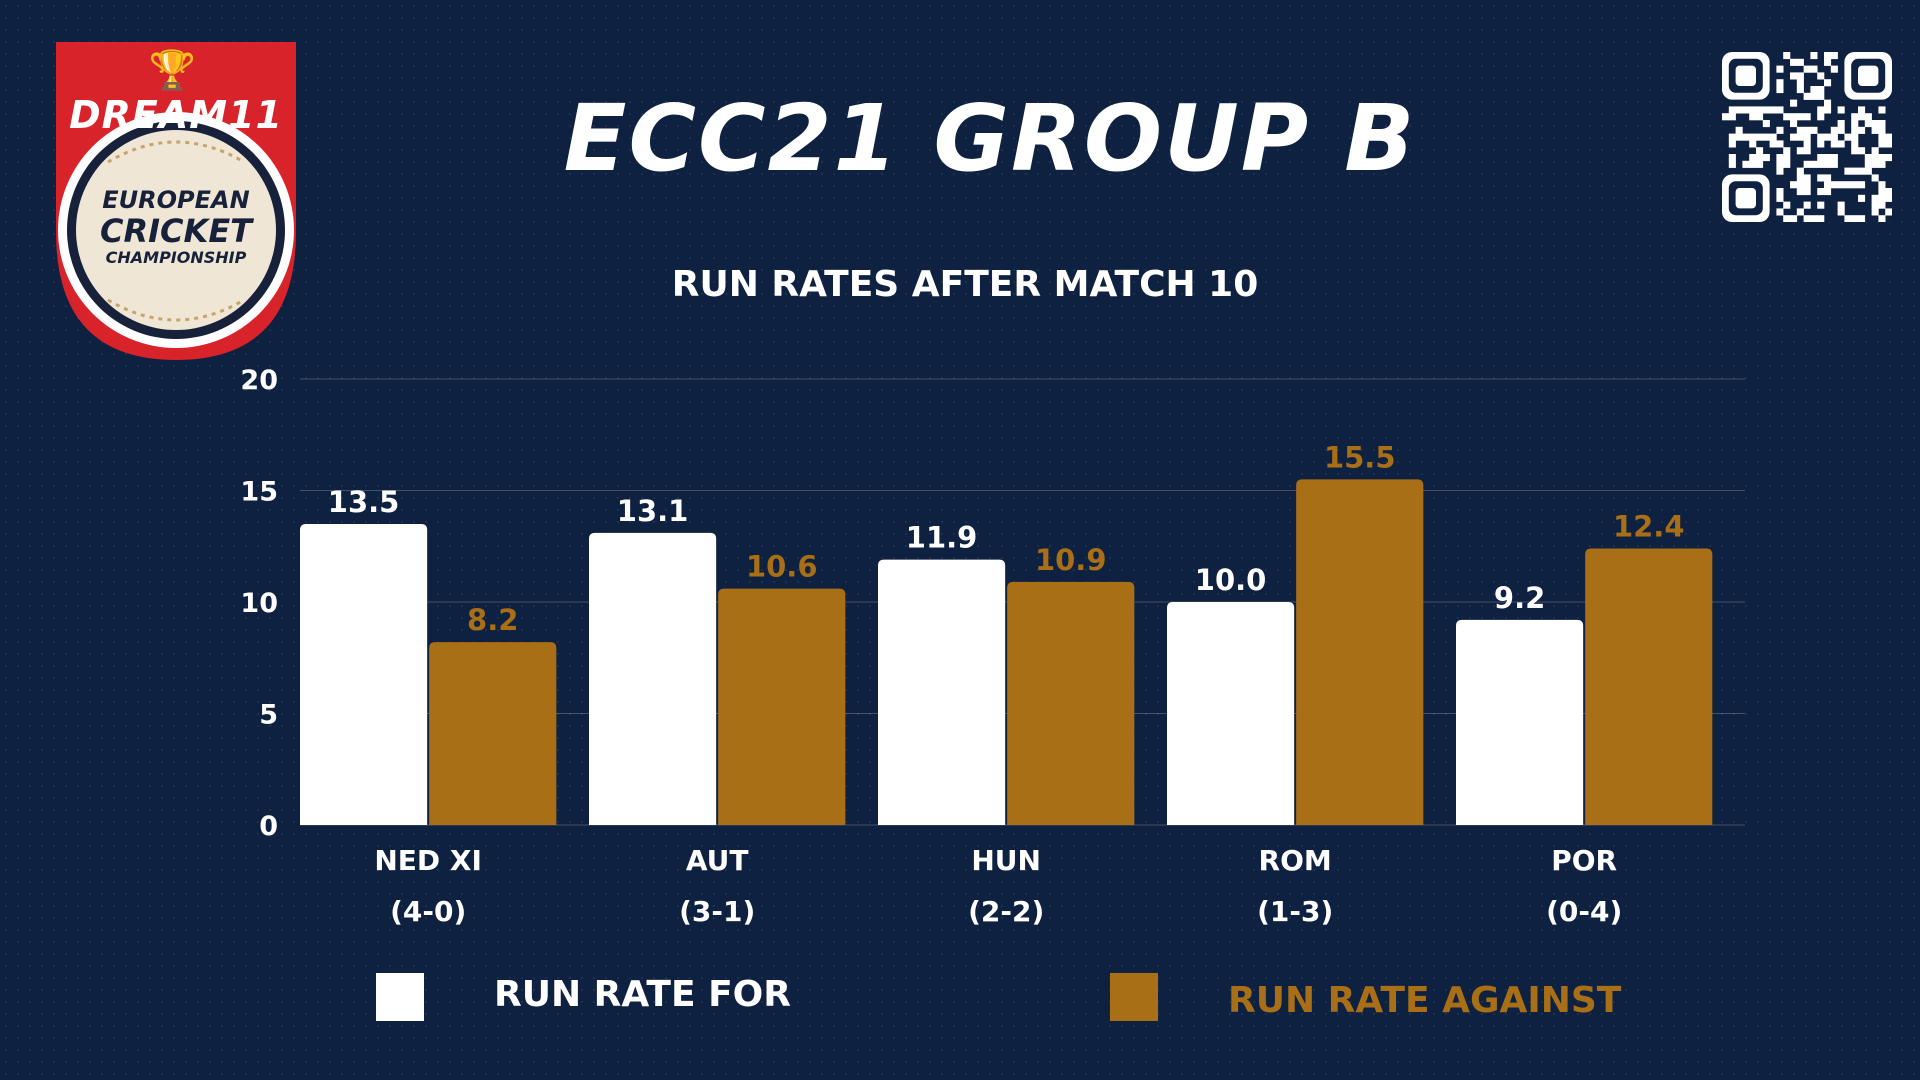 The width and height of the screenshot is (1920, 1080). Describe the element at coordinates (1134, 997) in the screenshot. I see `legend-swatch-run-rate-against` at that location.